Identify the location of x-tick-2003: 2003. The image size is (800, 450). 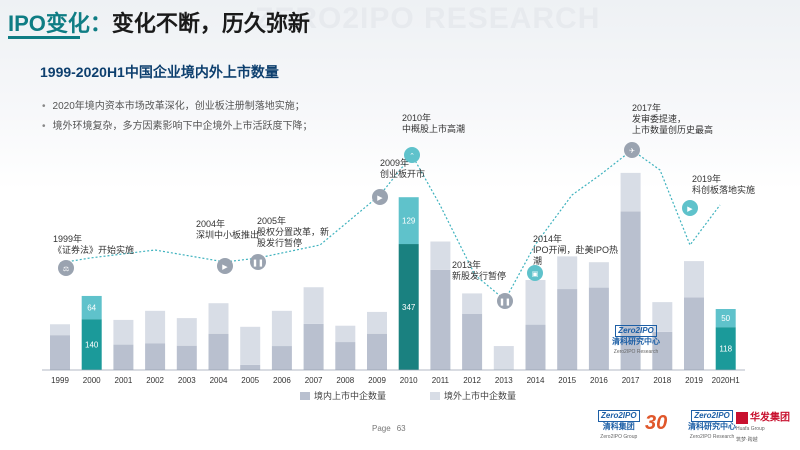
(187, 380).